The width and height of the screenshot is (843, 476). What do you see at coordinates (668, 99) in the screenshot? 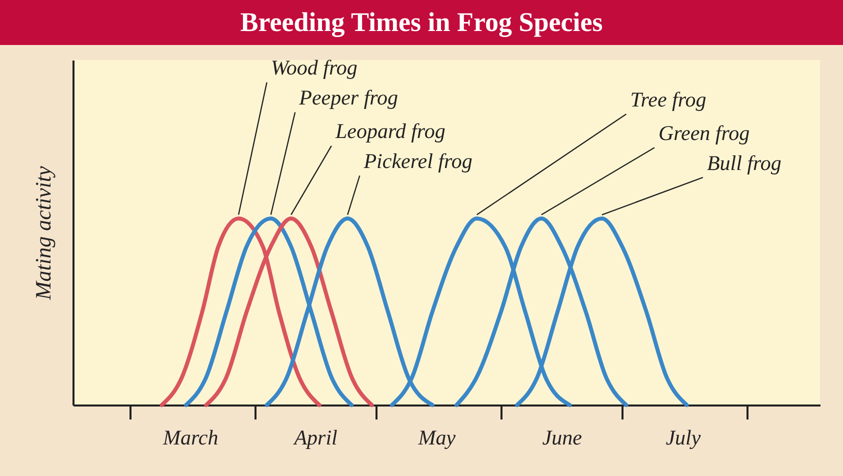
I see `text: Tree frog` at bounding box center [668, 99].